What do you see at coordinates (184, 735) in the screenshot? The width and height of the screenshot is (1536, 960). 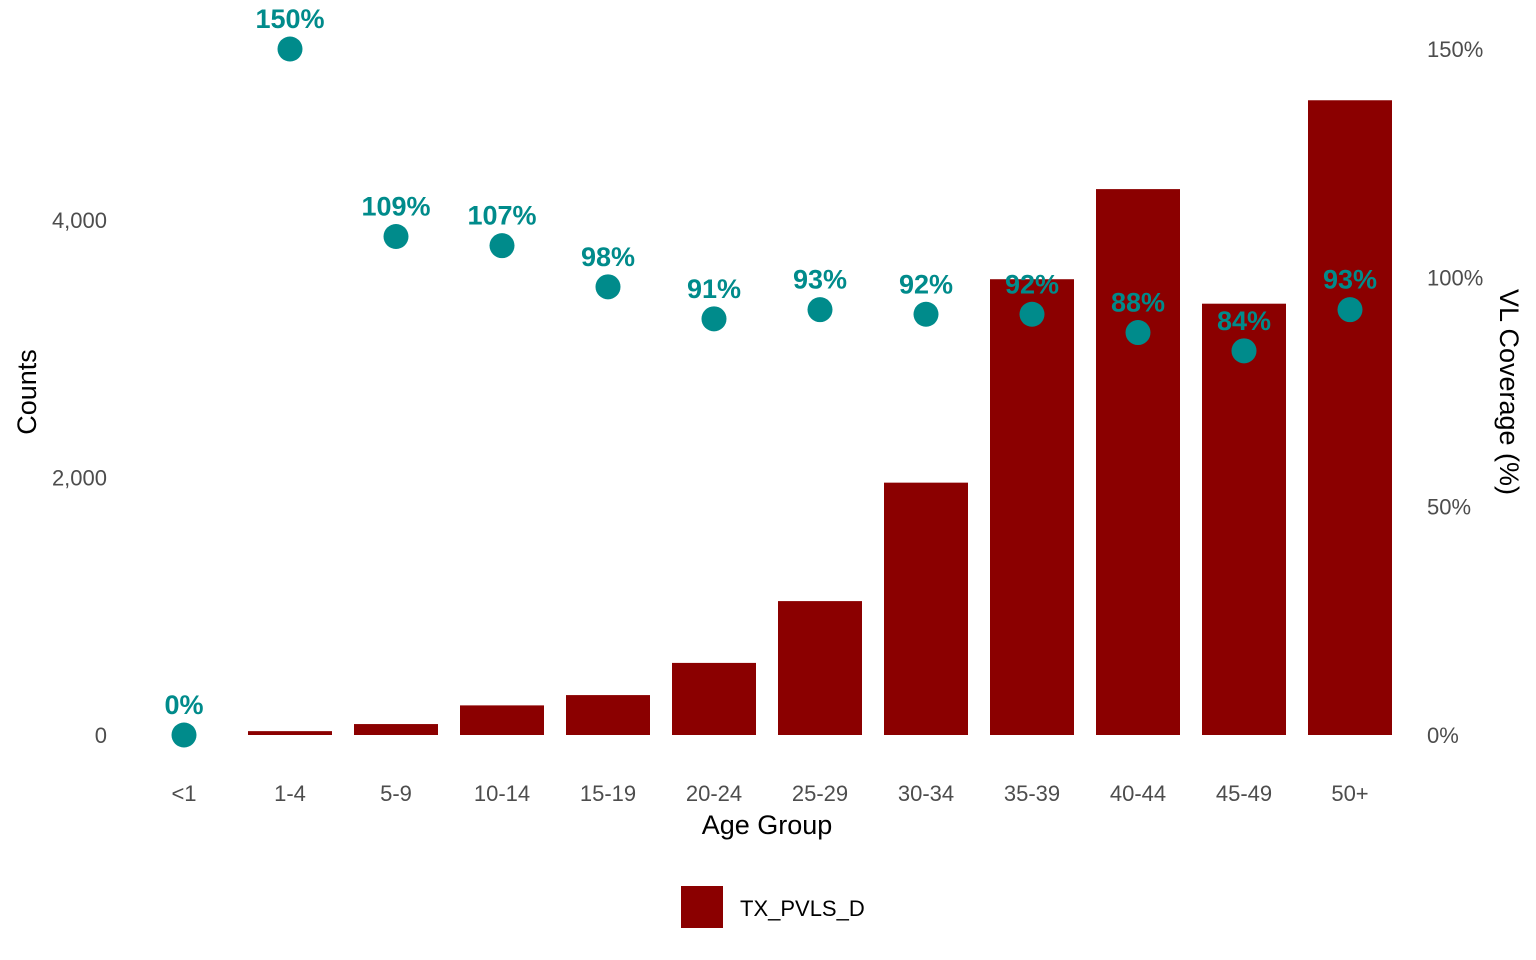 I see `point-<1` at bounding box center [184, 735].